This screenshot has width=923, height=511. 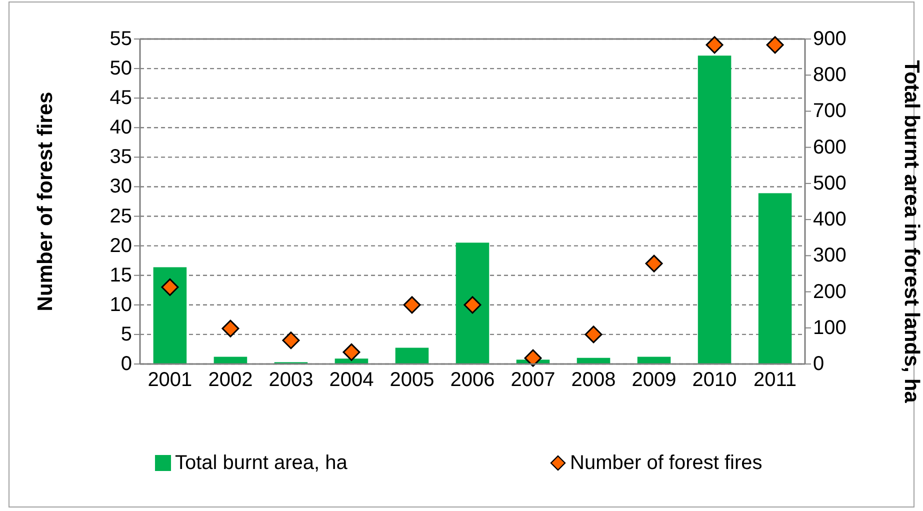 I want to click on y-tick-label: 35, so click(x=121, y=157).